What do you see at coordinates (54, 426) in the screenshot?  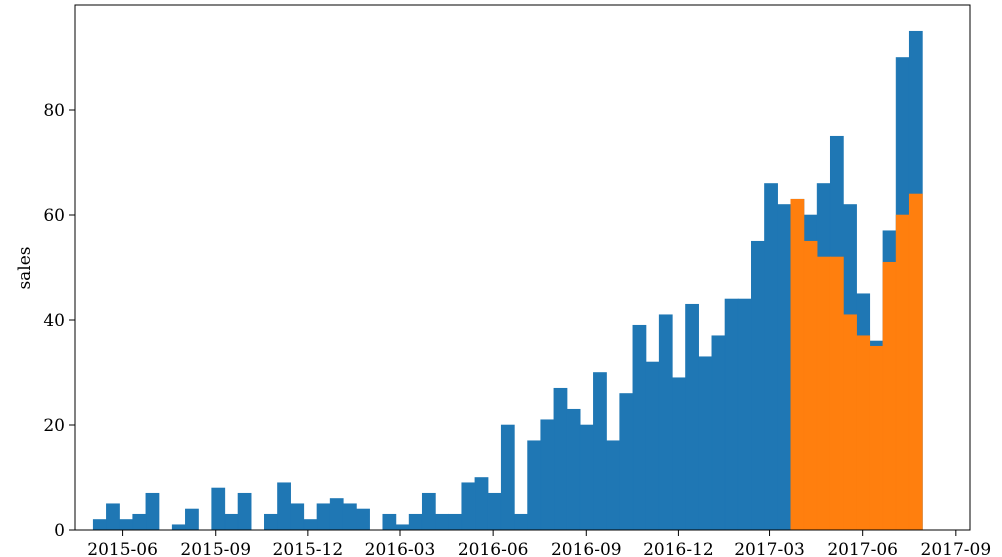 I see `y-tick-label: 20` at bounding box center [54, 426].